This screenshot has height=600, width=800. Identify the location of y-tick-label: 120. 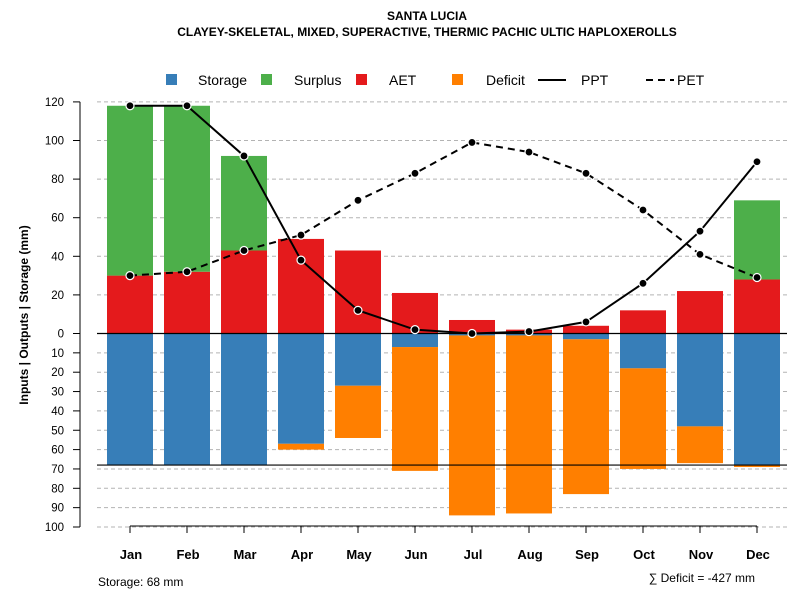
(54, 103).